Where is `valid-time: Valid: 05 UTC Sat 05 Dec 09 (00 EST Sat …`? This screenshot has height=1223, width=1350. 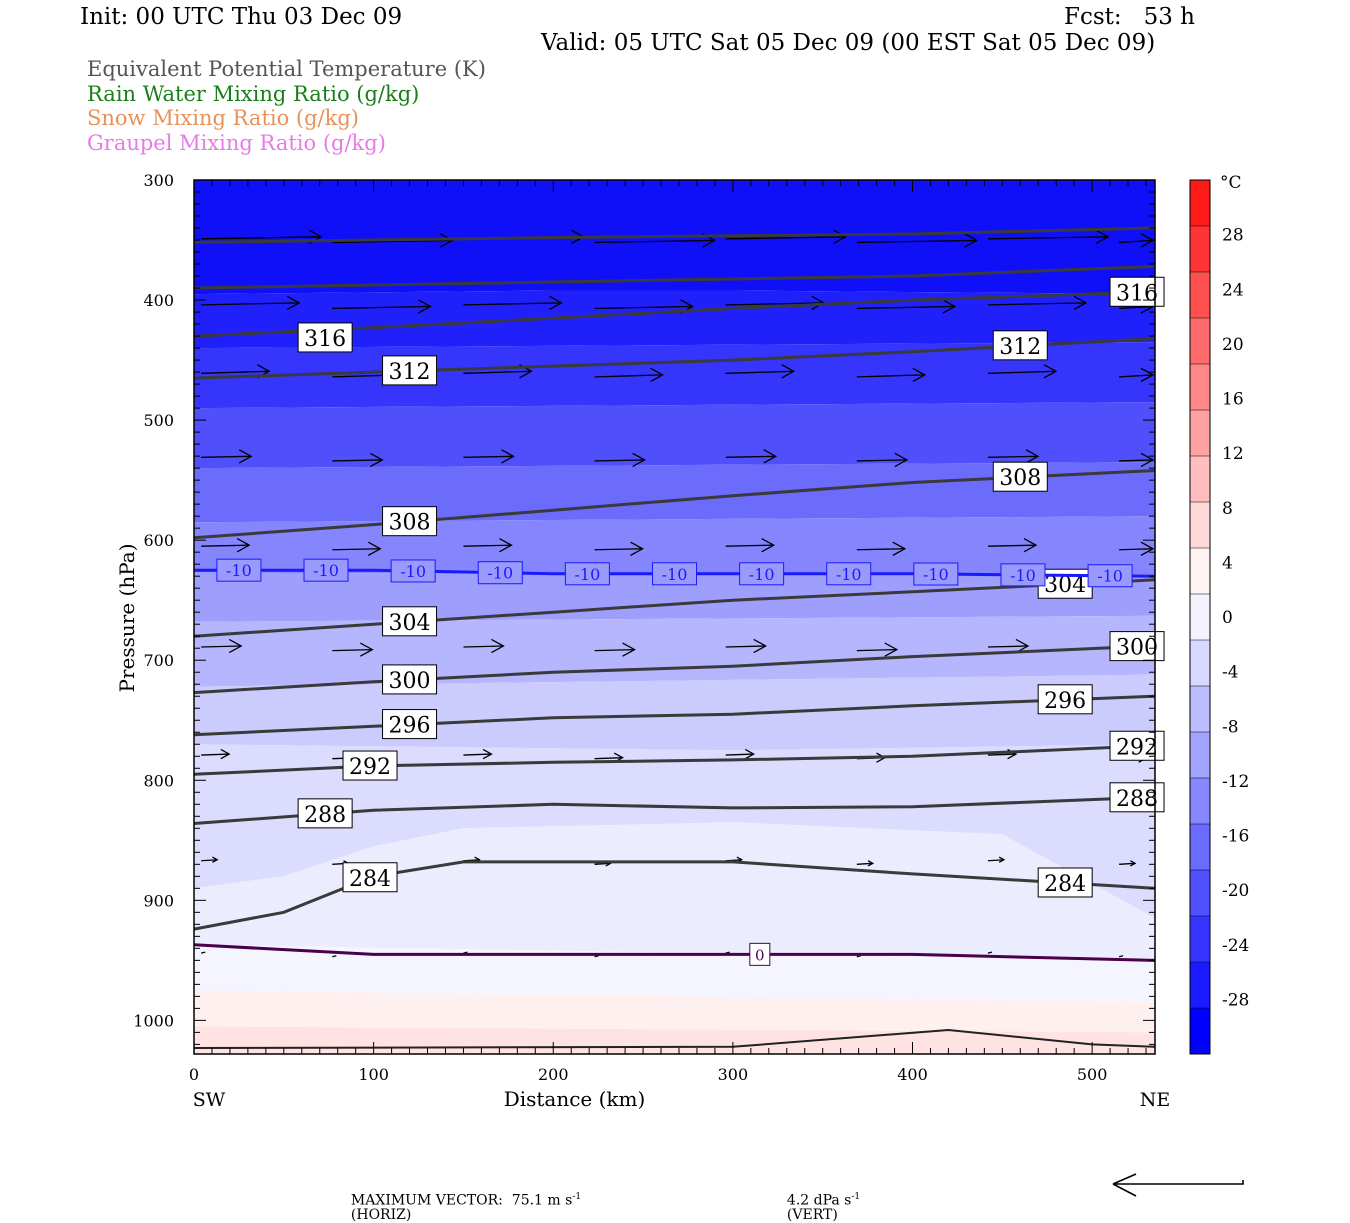
valid-time: Valid: 05 UTC Sat 05 Dec 09 (00 EST Sat … is located at coordinates (848, 43).